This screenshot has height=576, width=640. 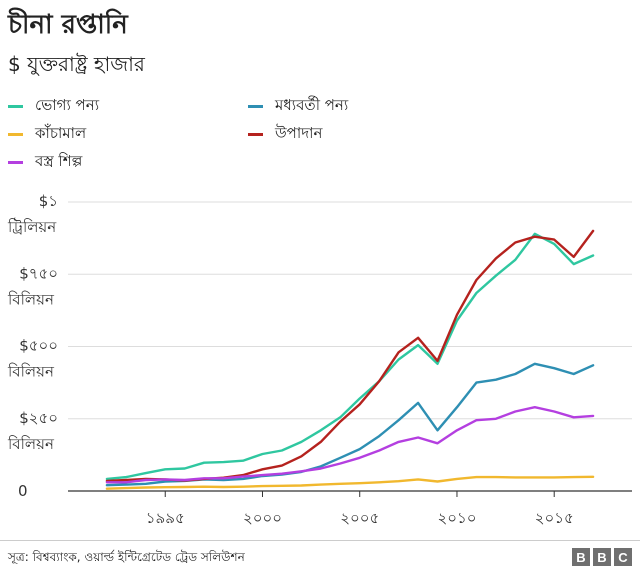 I want to click on y-tick-label: $১, so click(x=48, y=201).